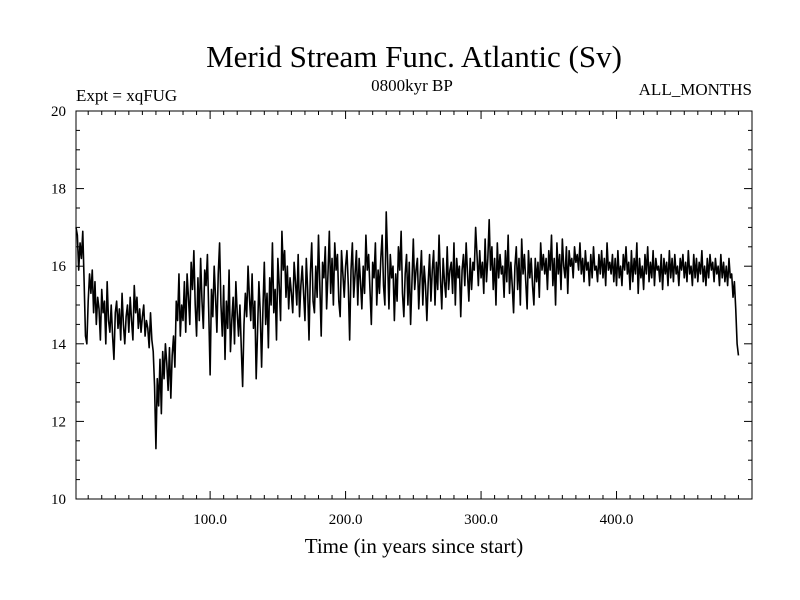  I want to click on x-tick-label: 400.0, so click(617, 520).